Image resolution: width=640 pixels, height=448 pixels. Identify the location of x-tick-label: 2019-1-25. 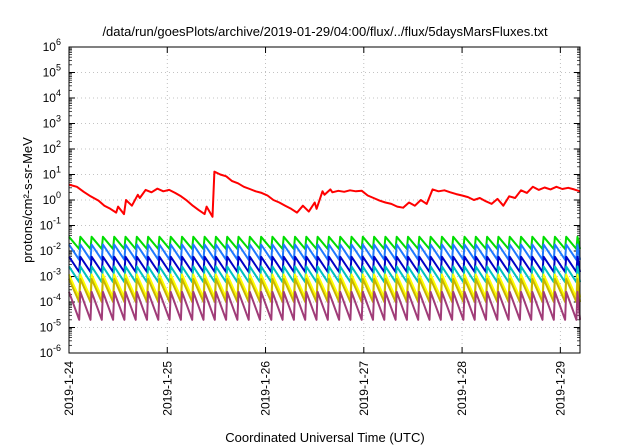
(167, 388).